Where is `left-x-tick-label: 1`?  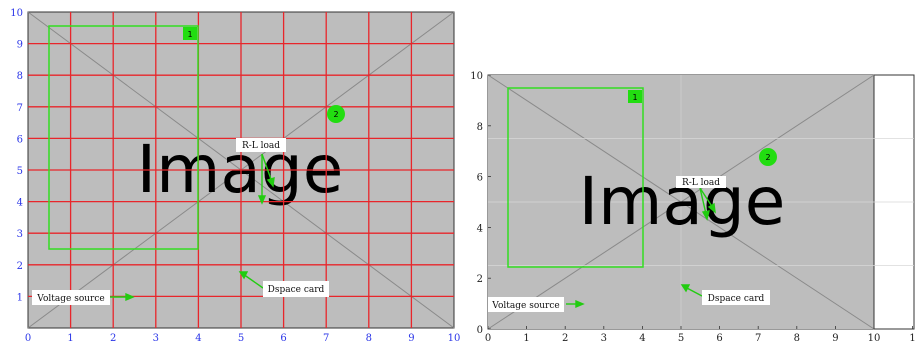
left-x-tick-label: 1 is located at coordinates (70, 338).